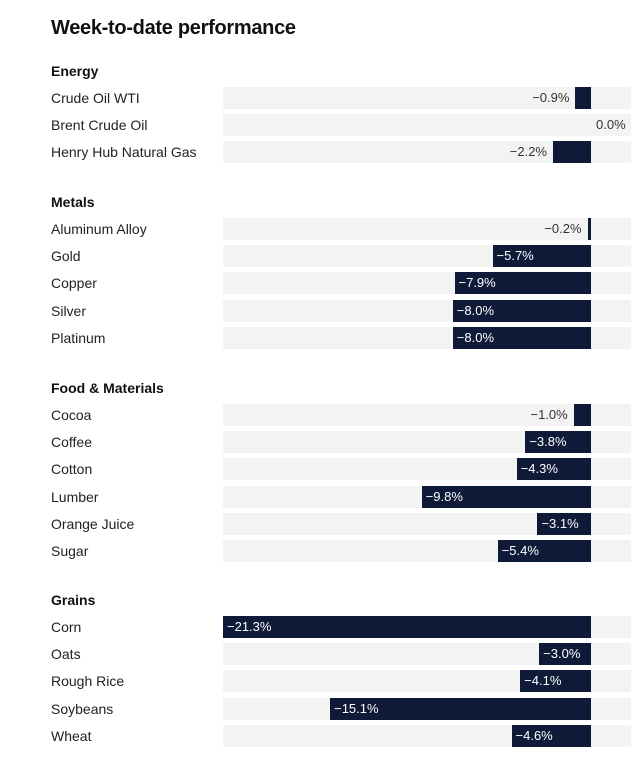 This screenshot has width=631, height=767. I want to click on group-title-metals: Metals, so click(73, 202).